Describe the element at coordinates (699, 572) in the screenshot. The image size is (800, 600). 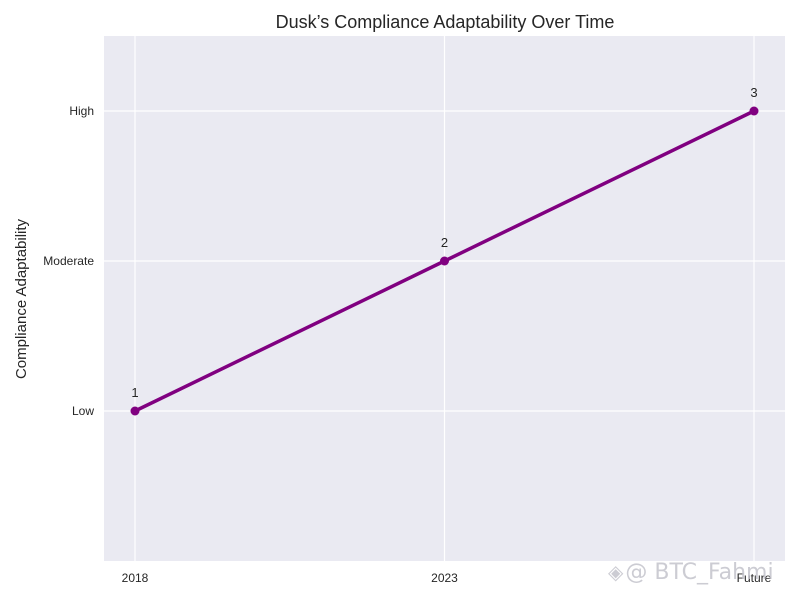
I see `watermark-text: @ BTC_Fahmi` at that location.